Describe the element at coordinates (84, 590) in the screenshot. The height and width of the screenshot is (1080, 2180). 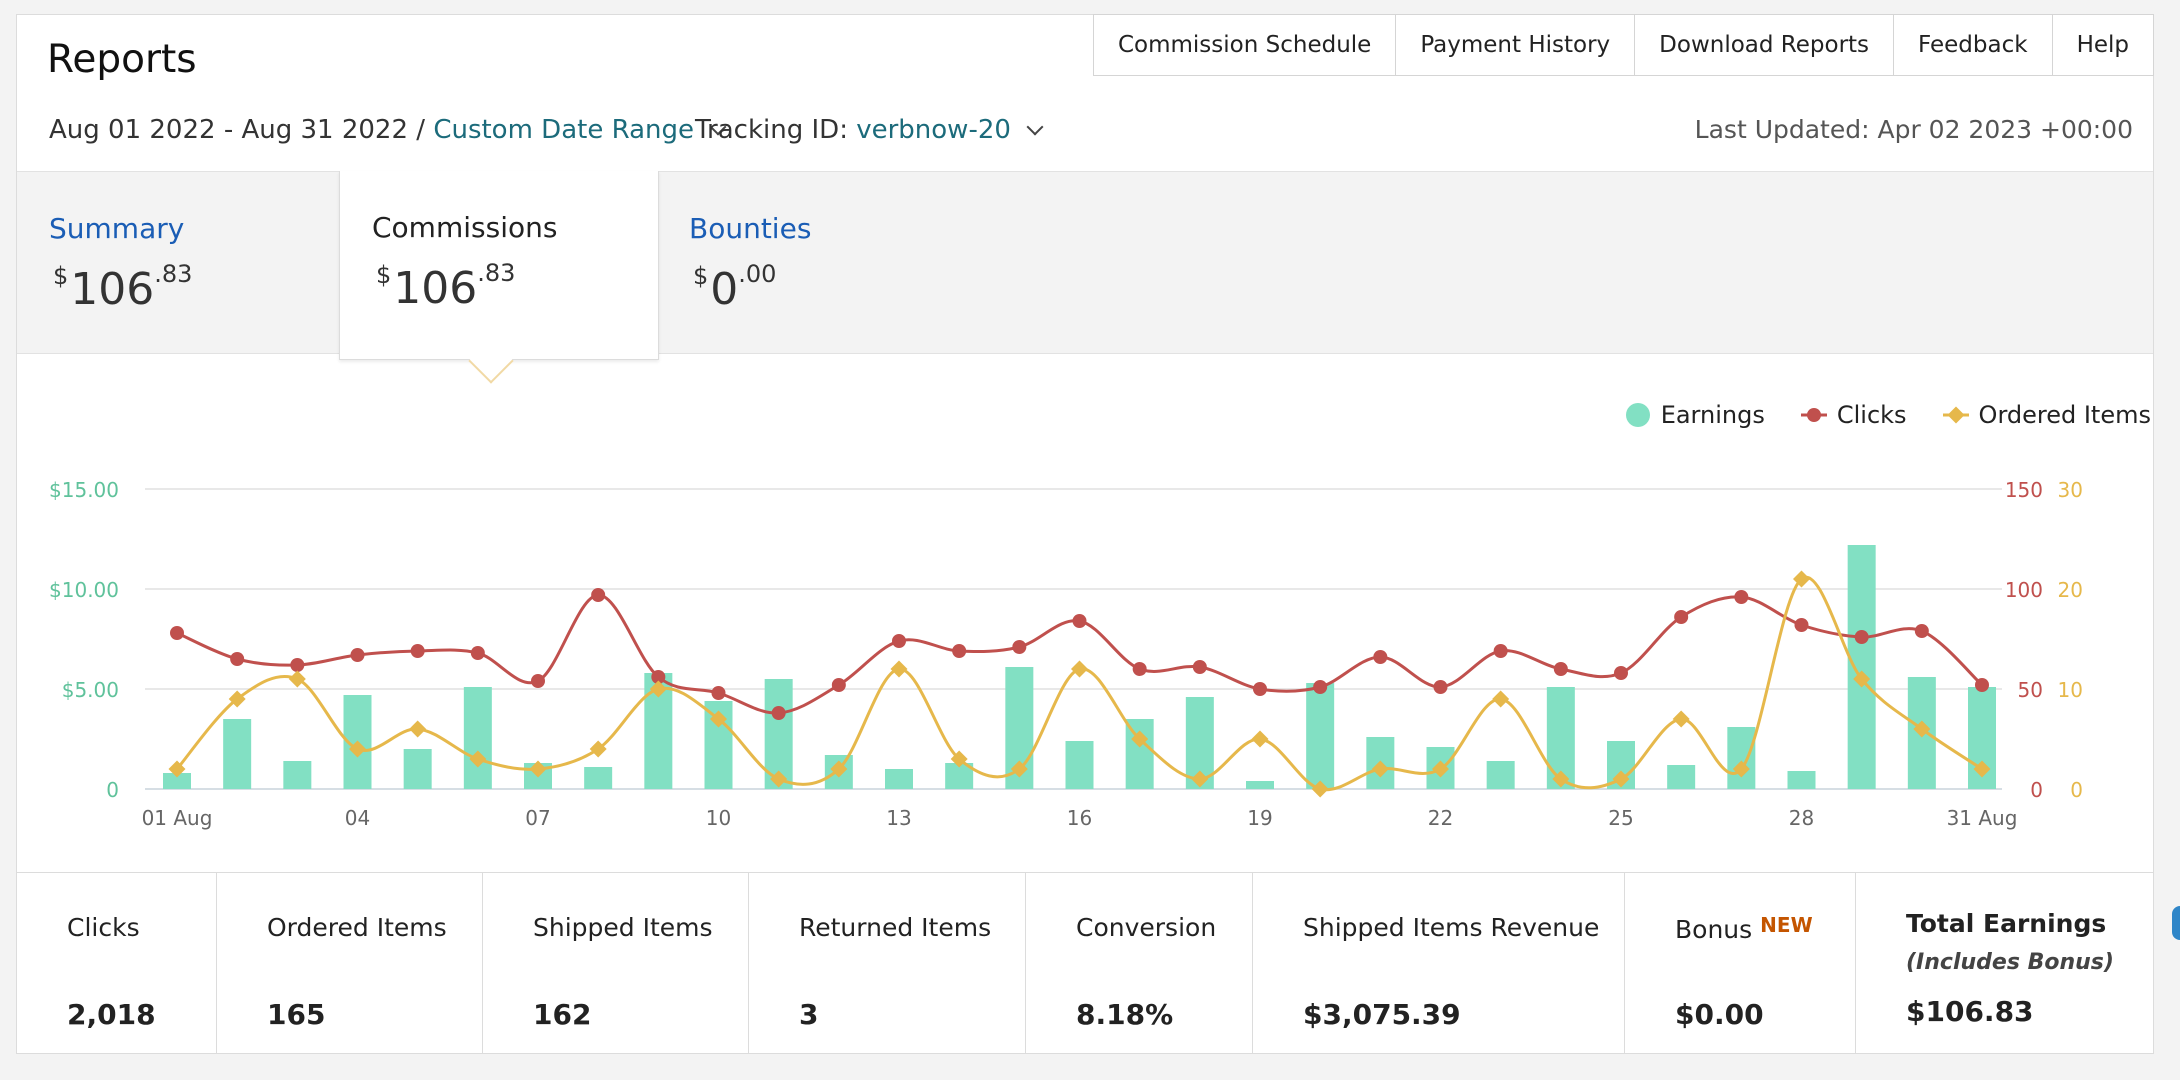
I see `y-left-tick-label: $10.00` at that location.